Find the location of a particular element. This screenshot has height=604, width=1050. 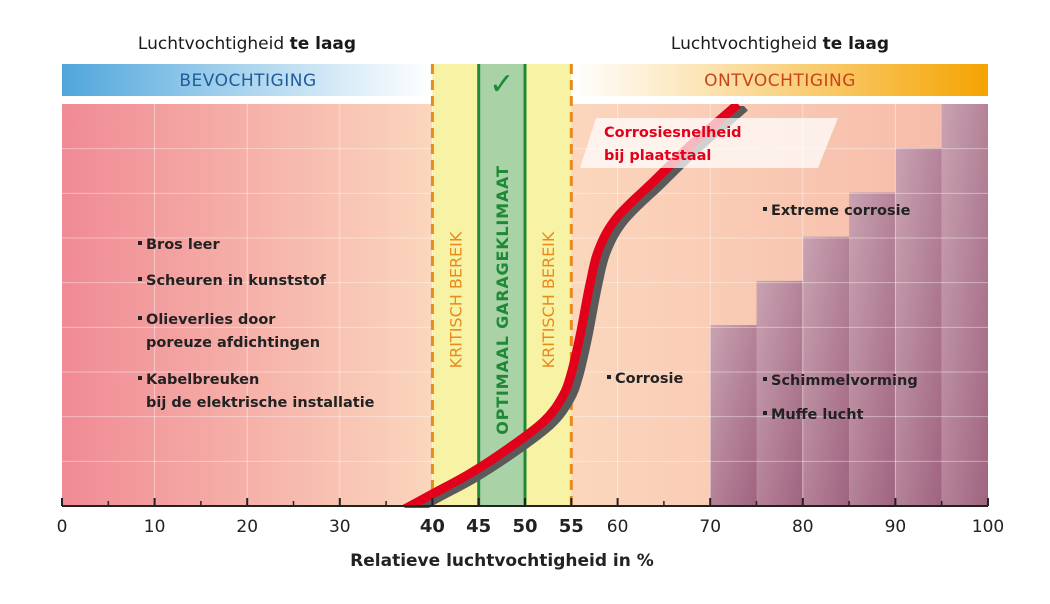

band-ontvochtiging is located at coordinates (779, 80).